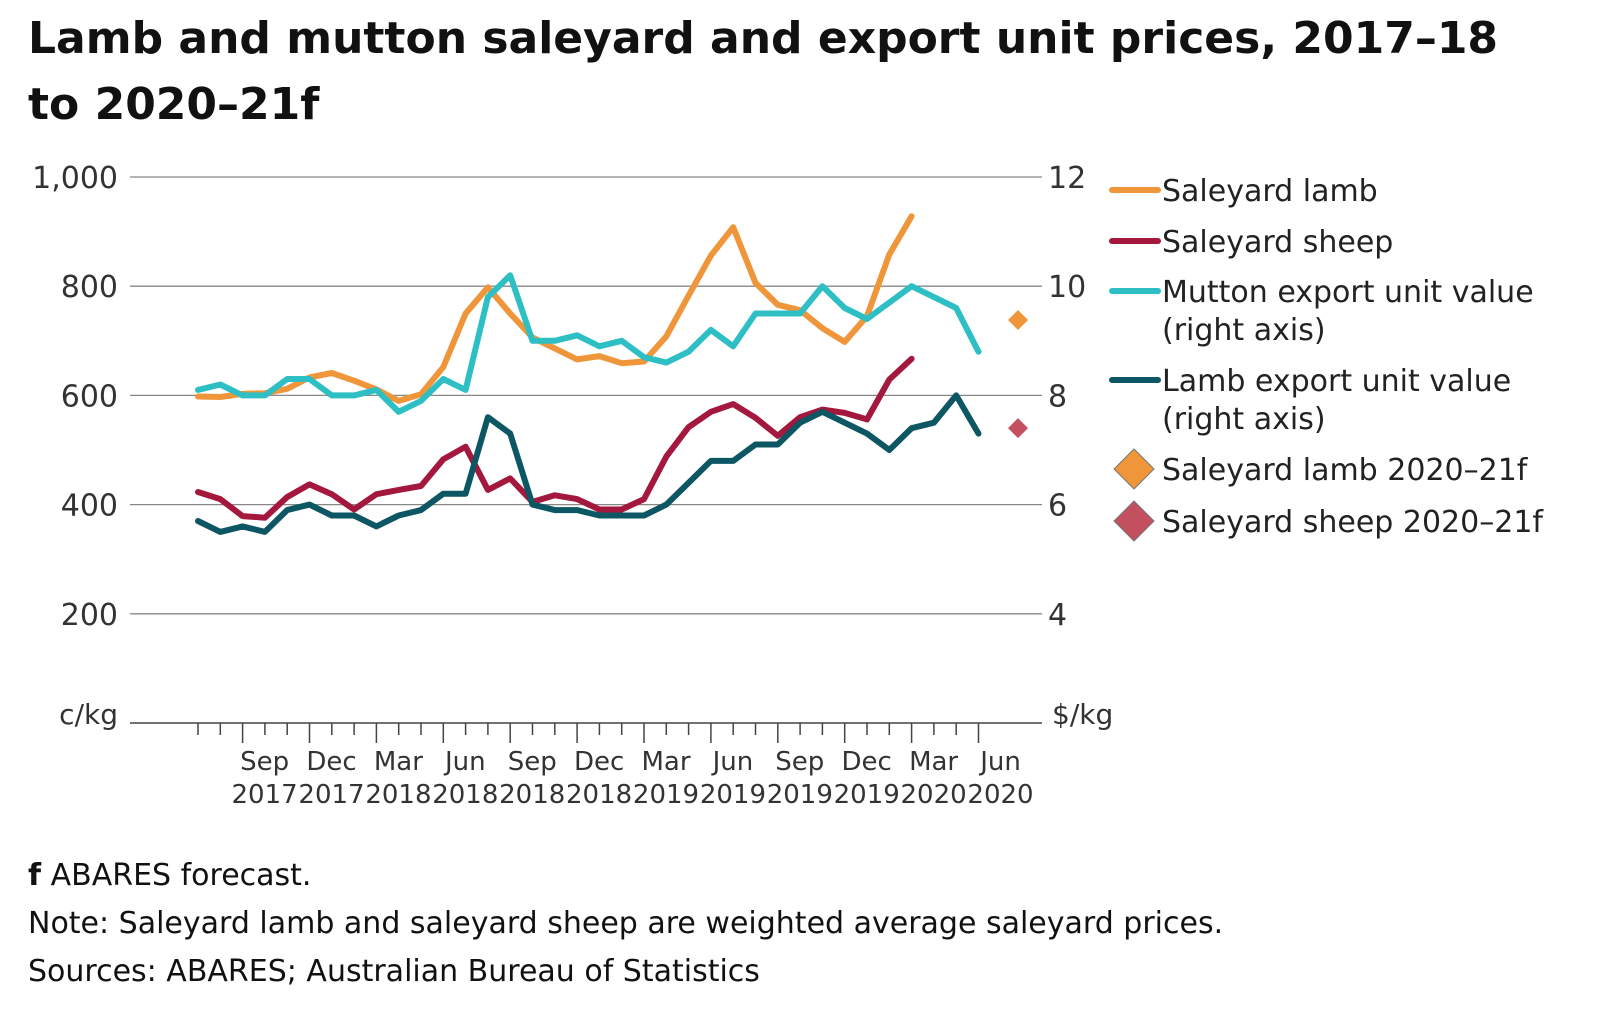 The width and height of the screenshot is (1600, 1029). I want to click on forecast-mark: f, so click(35, 875).